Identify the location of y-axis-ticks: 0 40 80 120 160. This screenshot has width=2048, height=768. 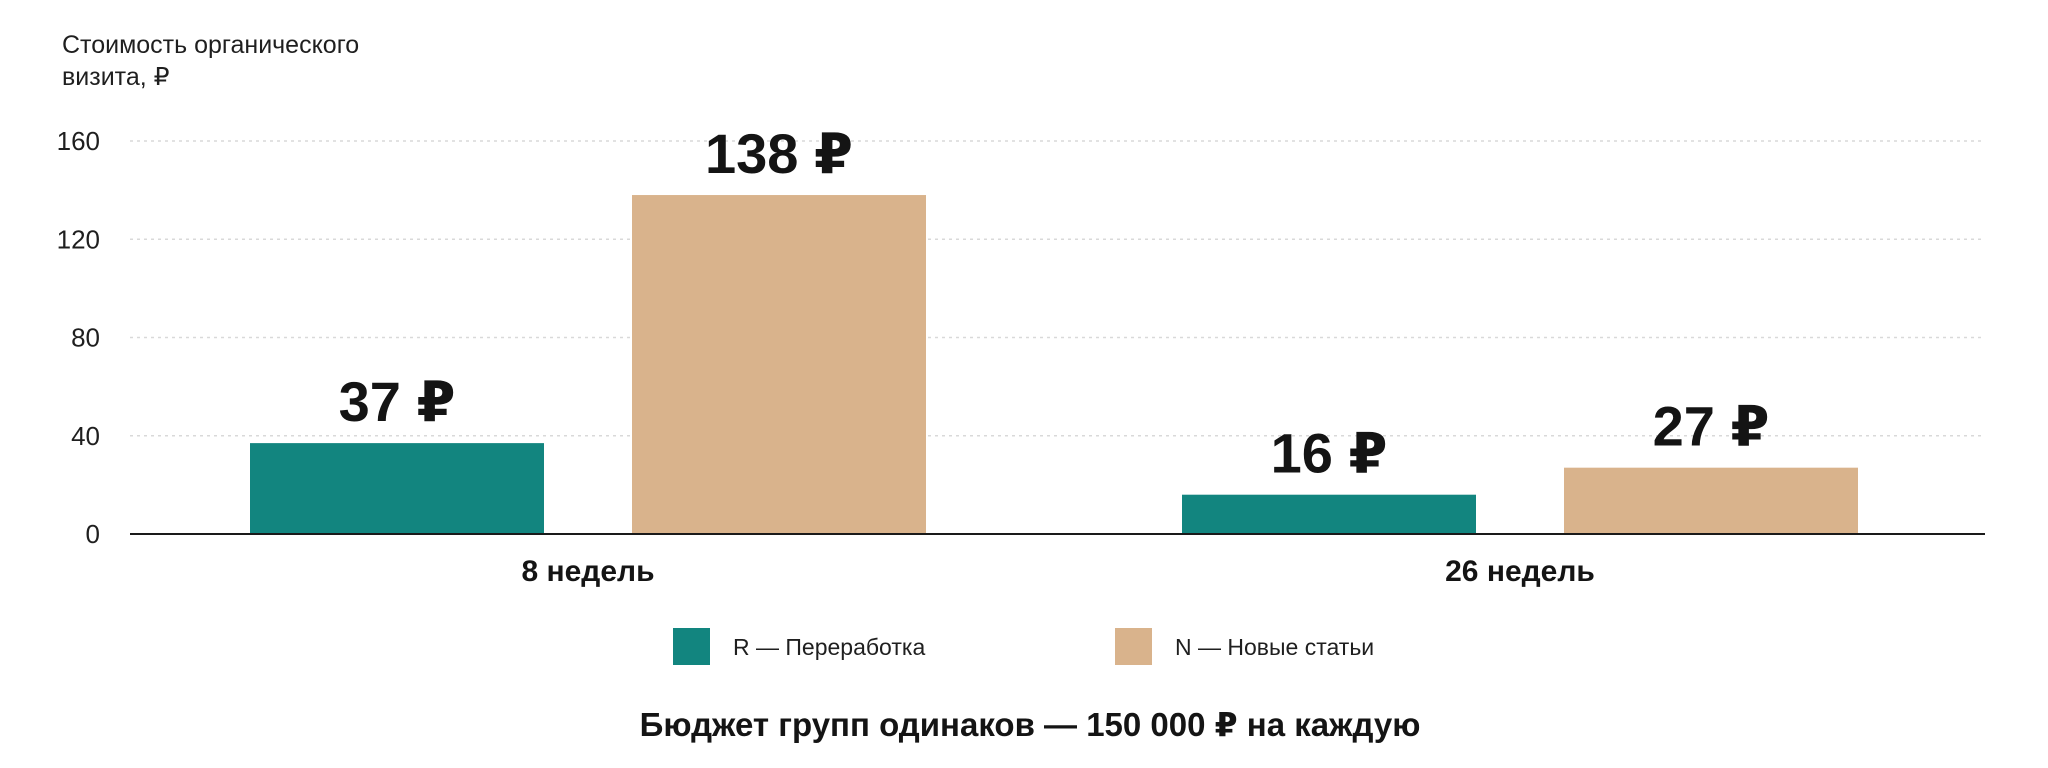
(78, 337).